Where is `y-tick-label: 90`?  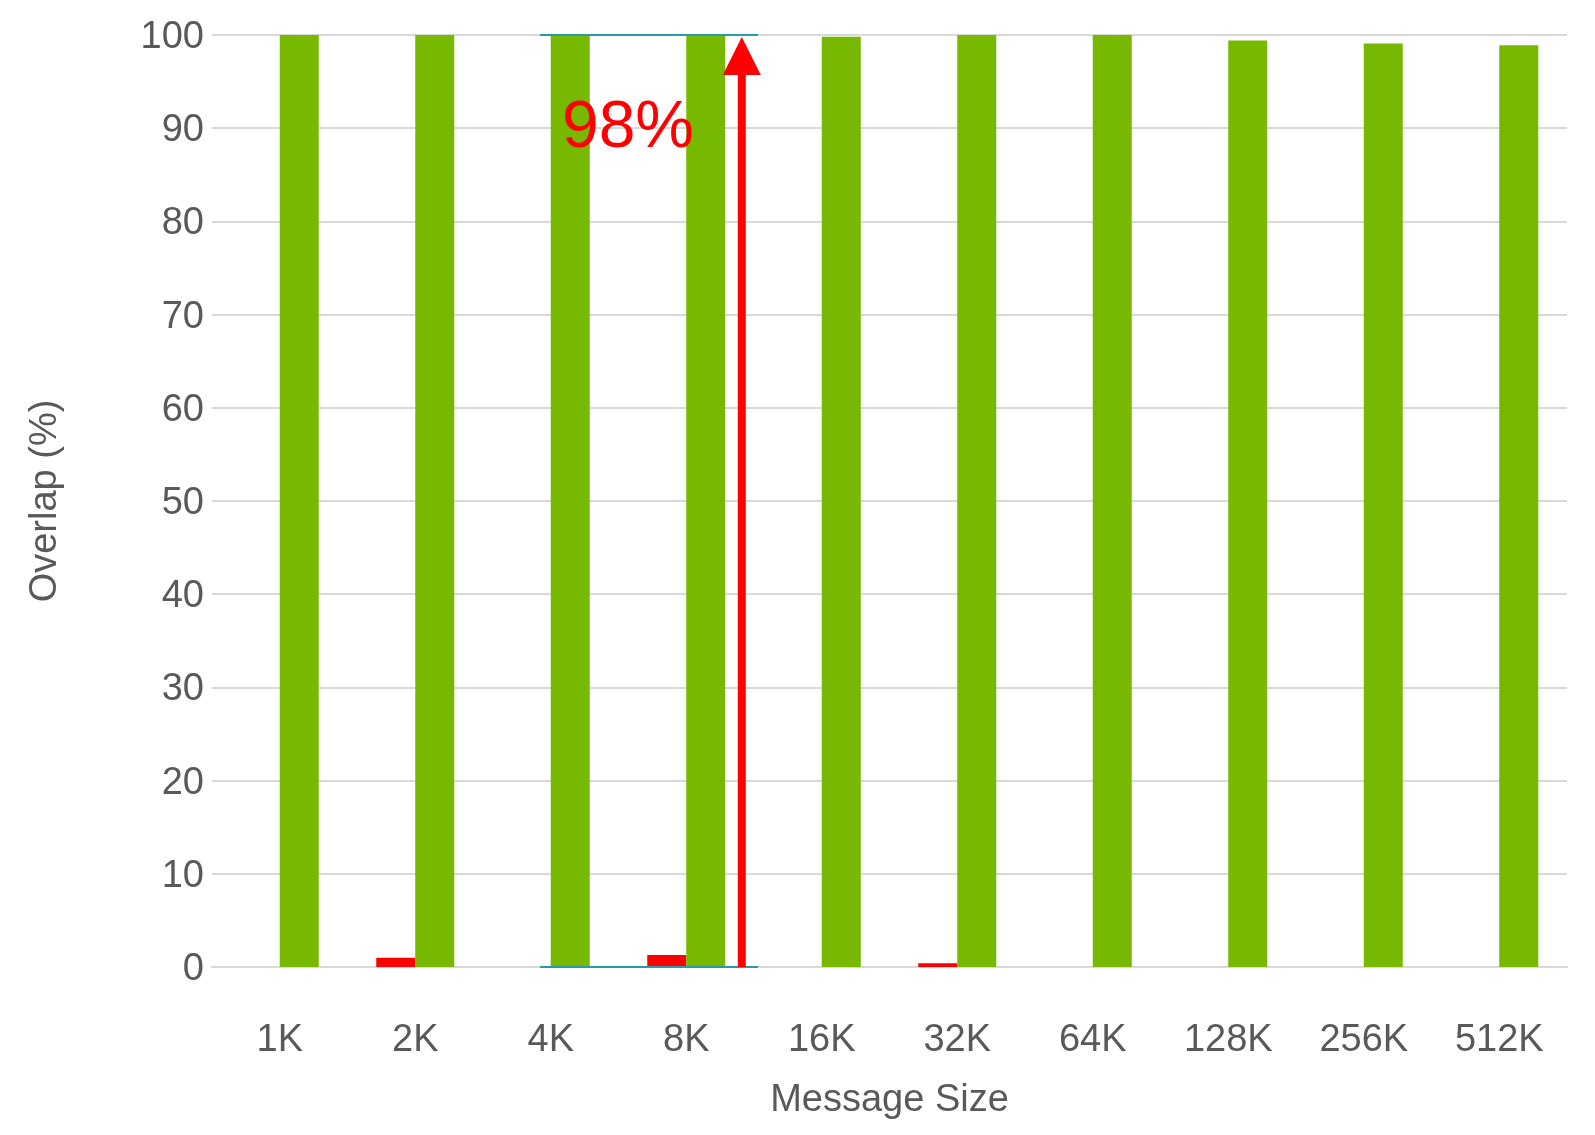 y-tick-label: 90 is located at coordinates (182, 128).